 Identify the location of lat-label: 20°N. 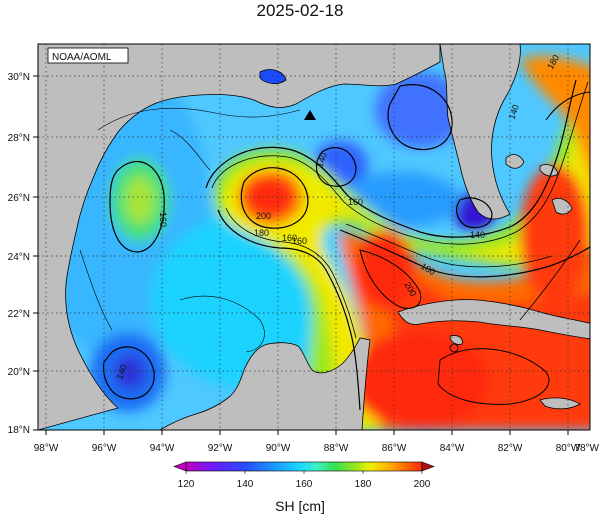
(19, 372).